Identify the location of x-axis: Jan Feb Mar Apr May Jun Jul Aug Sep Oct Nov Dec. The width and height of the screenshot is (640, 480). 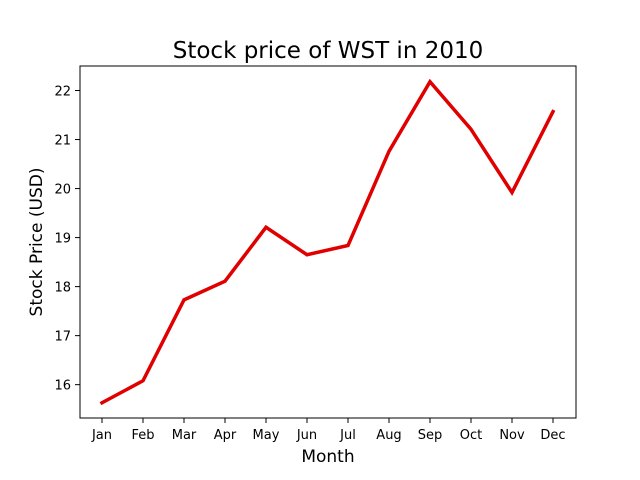
(328, 430).